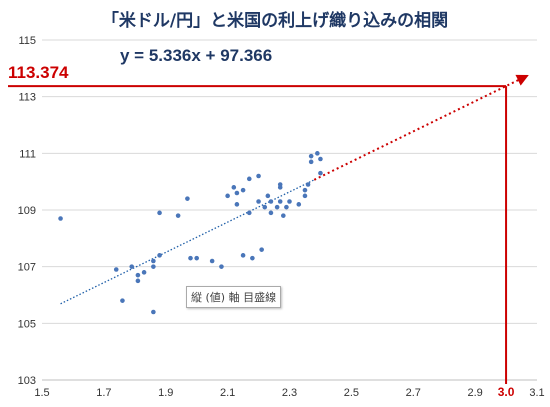 This screenshot has width=550, height=407. Describe the element at coordinates (227, 393) in the screenshot. I see `x-tick-label: 2.1` at that location.